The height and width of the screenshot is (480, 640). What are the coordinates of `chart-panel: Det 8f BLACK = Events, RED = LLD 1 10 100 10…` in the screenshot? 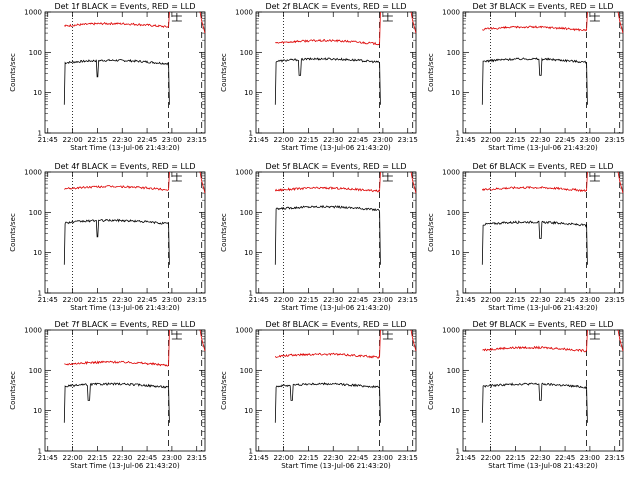 It's located at (319, 395).